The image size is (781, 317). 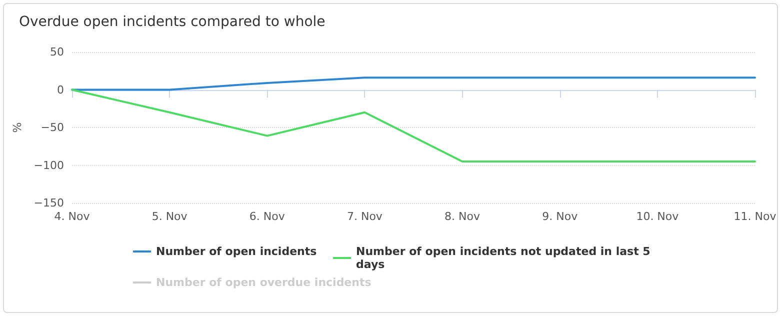 What do you see at coordinates (52, 127) in the screenshot?
I see `y-tick-label: −50` at bounding box center [52, 127].